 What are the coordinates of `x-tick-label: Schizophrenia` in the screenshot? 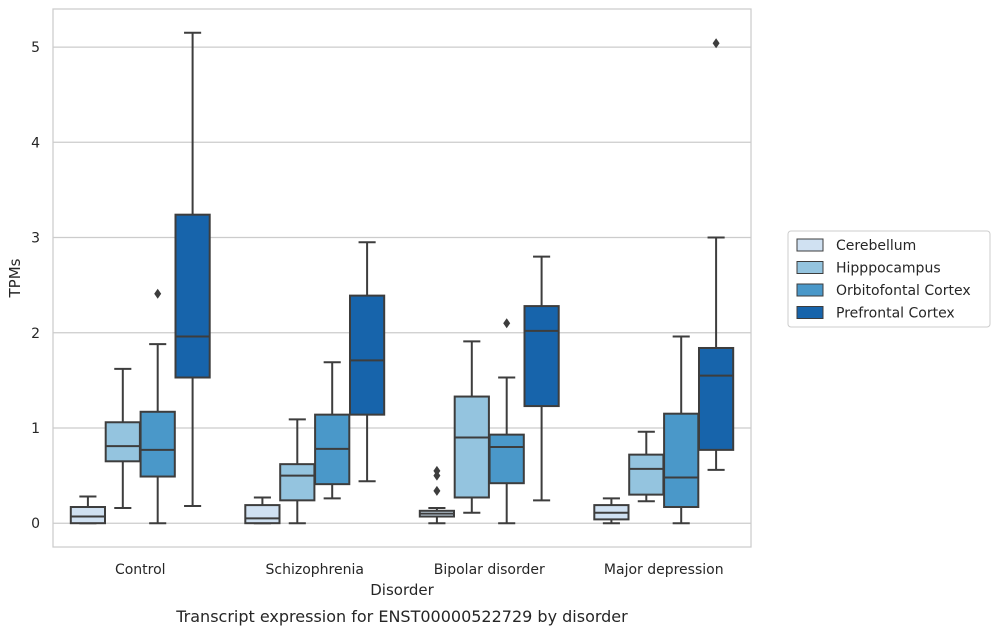 It's located at (315, 570).